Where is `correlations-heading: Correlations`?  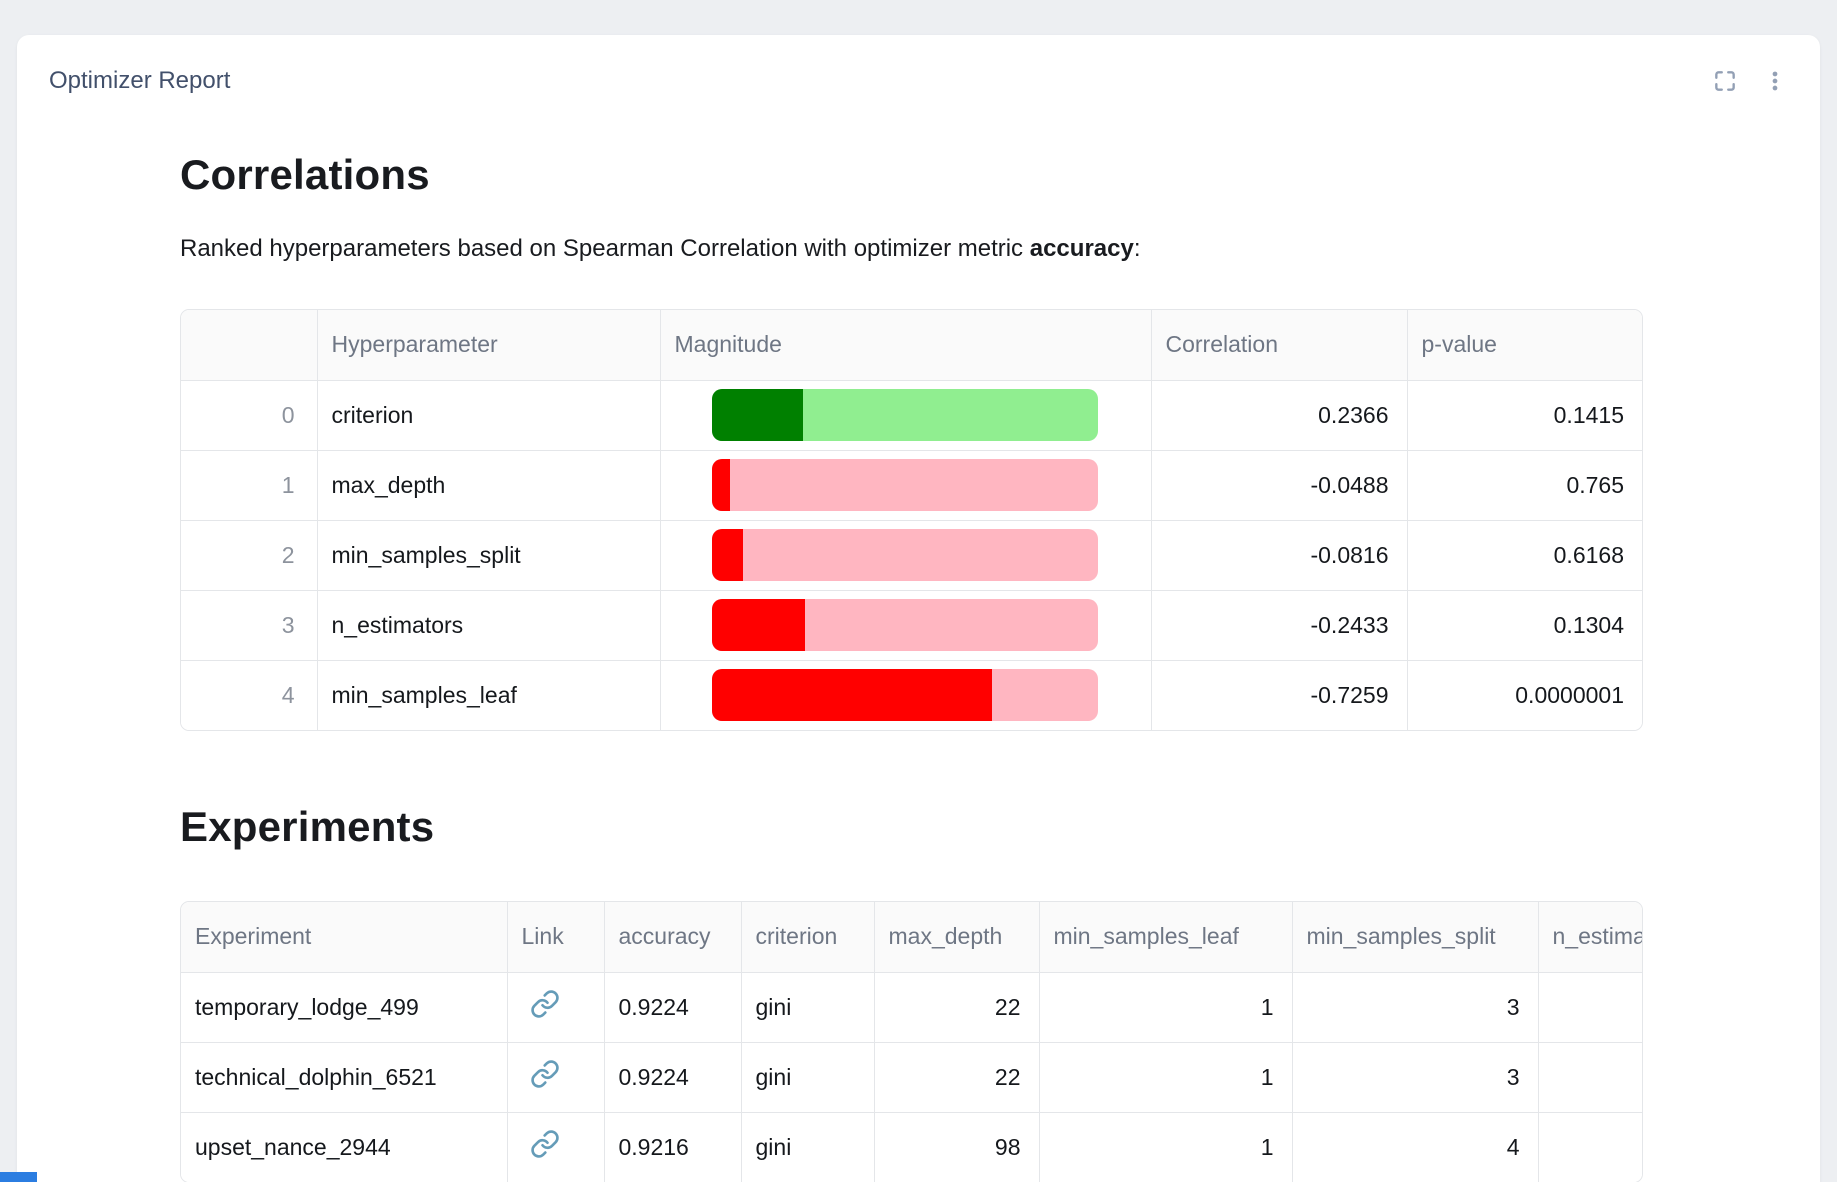
correlations-heading: Correlations is located at coordinates (305, 174).